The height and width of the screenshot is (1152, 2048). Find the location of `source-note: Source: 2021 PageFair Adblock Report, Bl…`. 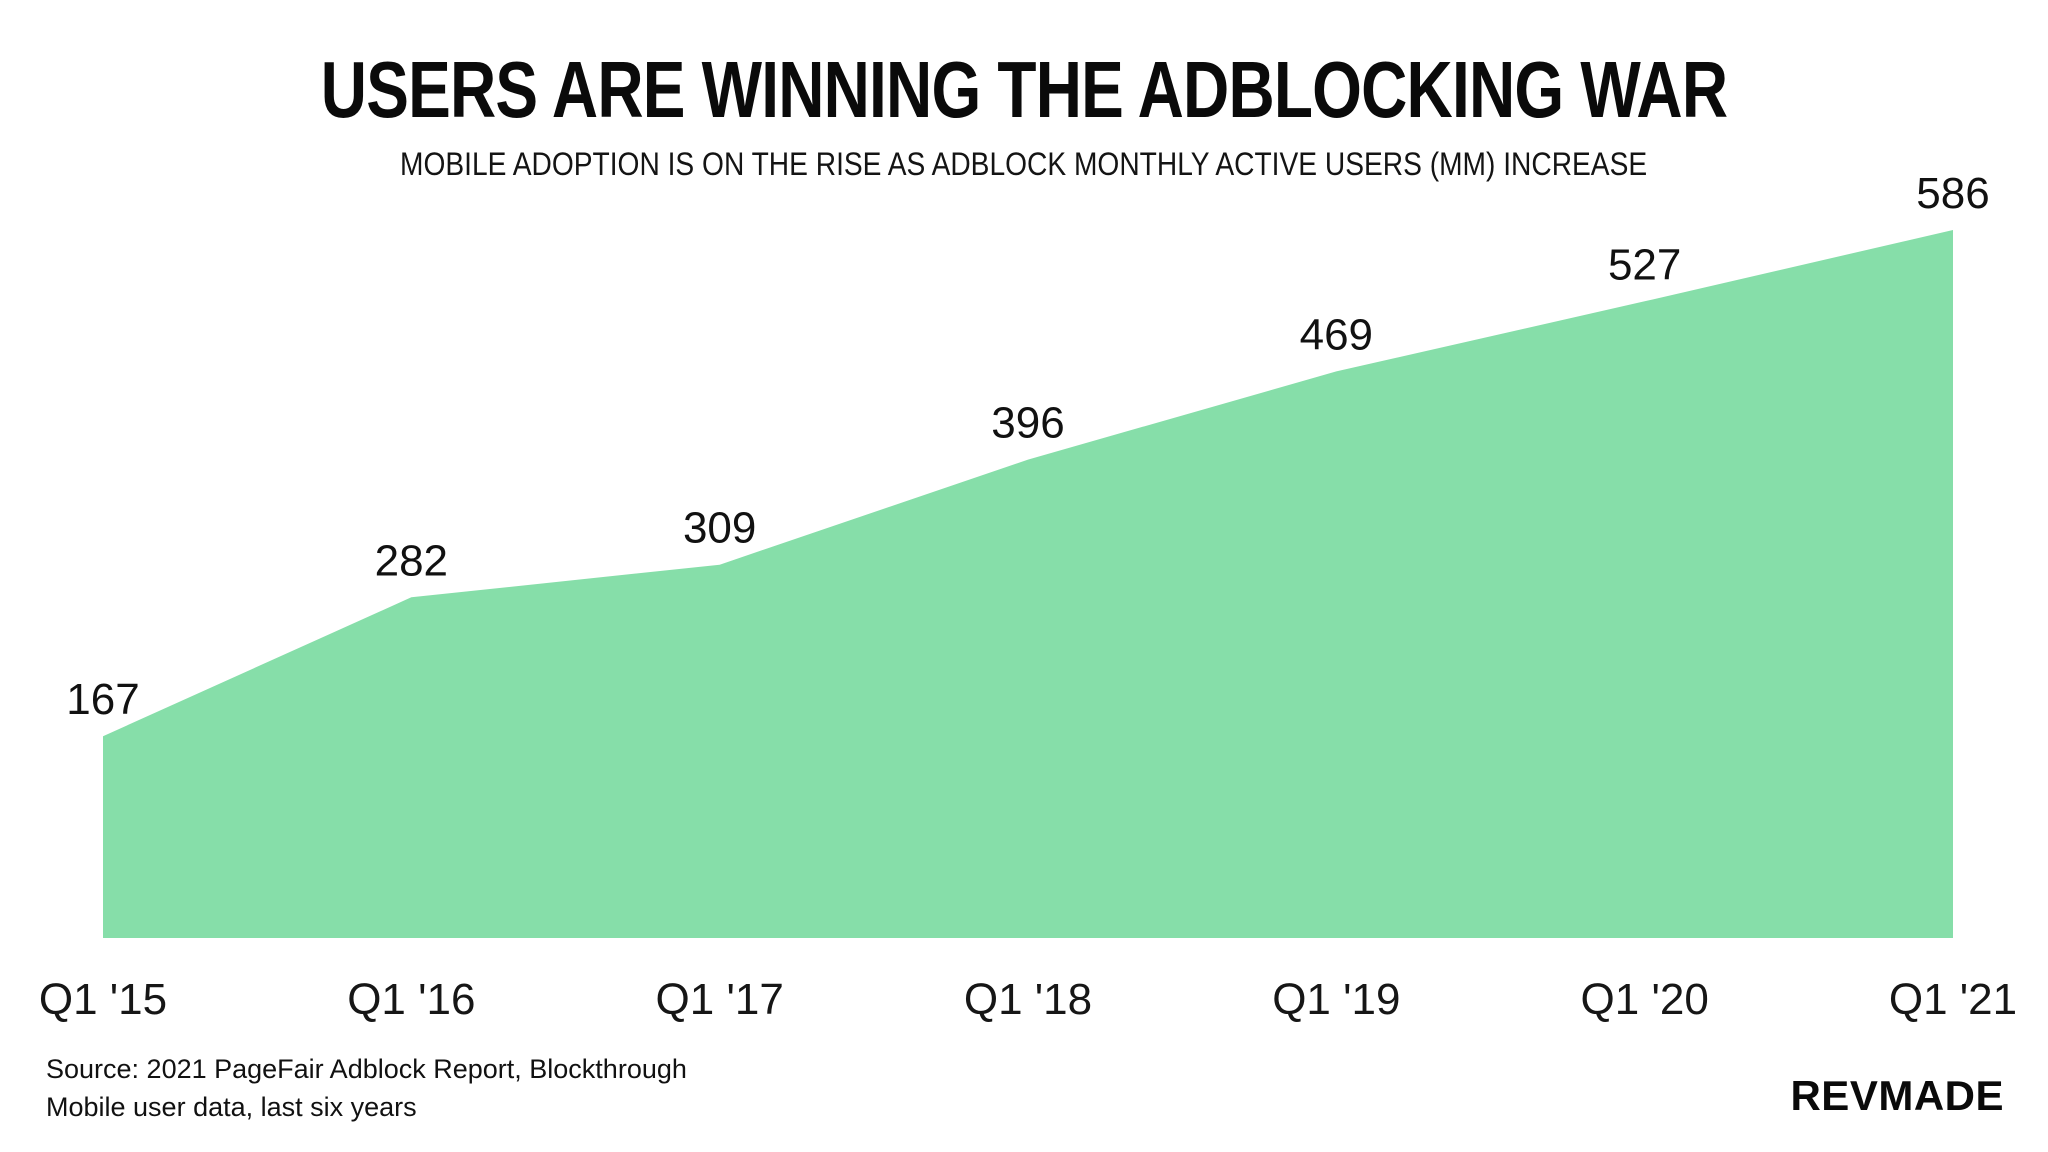

source-note: Source: 2021 PageFair Adblock Report, Bl… is located at coordinates (366, 1088).